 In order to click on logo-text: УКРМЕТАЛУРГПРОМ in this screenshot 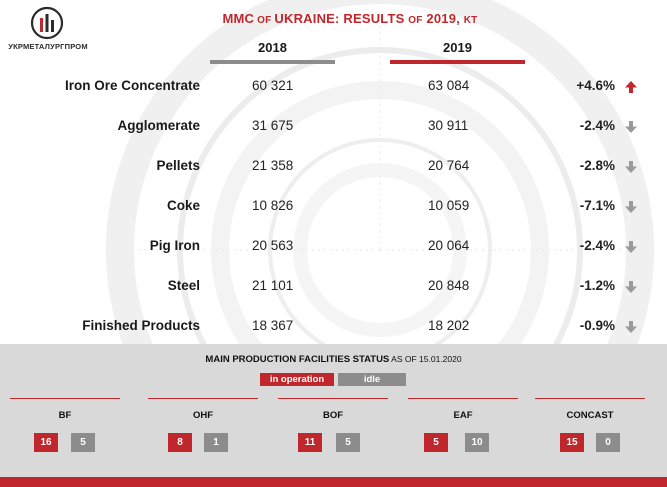, I will do `click(48, 46)`.